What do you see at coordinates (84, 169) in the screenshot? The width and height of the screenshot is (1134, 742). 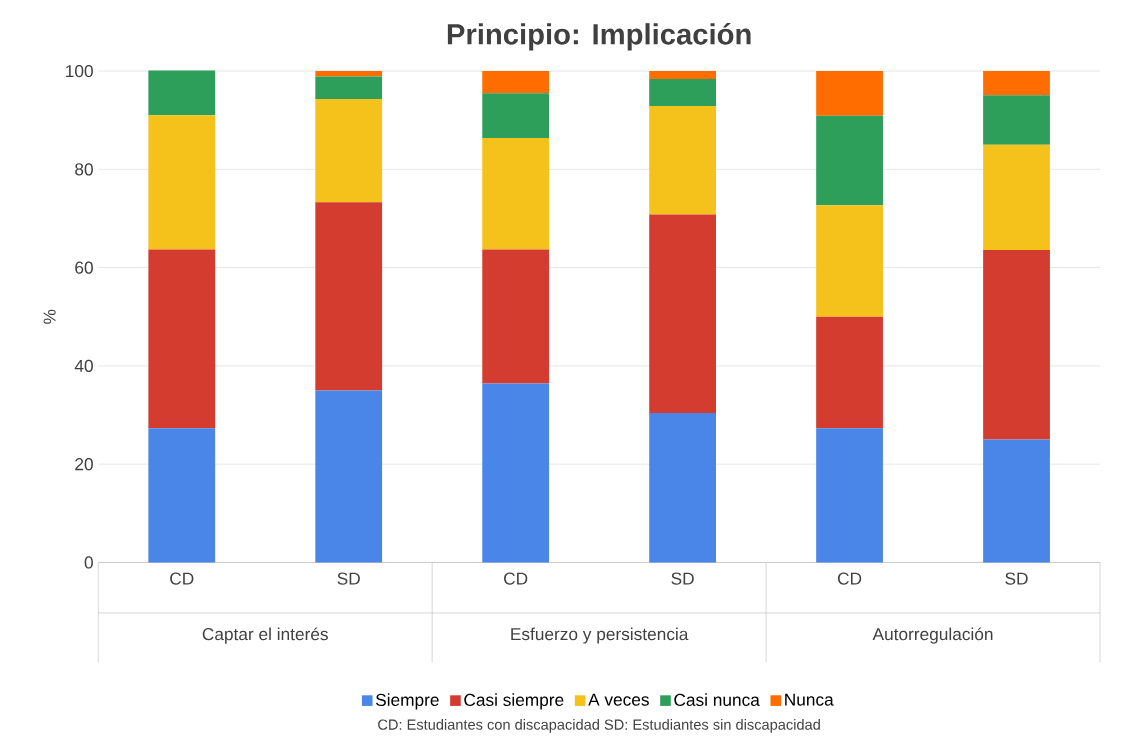 I see `y-tick-label: 80` at bounding box center [84, 169].